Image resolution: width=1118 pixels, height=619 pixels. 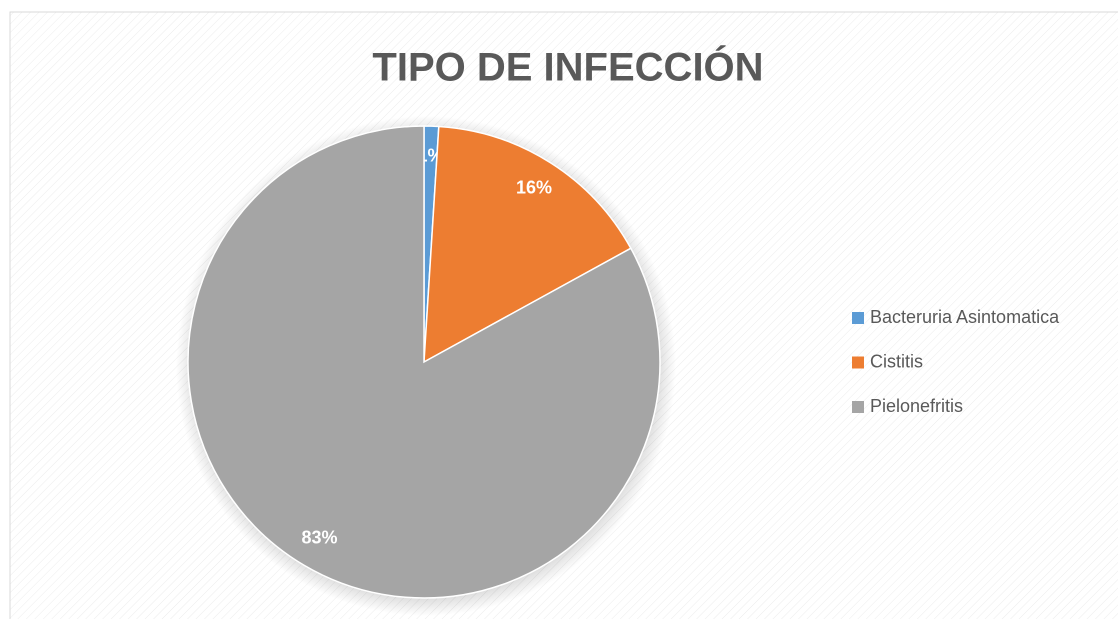 What do you see at coordinates (965, 317) in the screenshot?
I see `legend-label: Bacteruria Asintomatica` at bounding box center [965, 317].